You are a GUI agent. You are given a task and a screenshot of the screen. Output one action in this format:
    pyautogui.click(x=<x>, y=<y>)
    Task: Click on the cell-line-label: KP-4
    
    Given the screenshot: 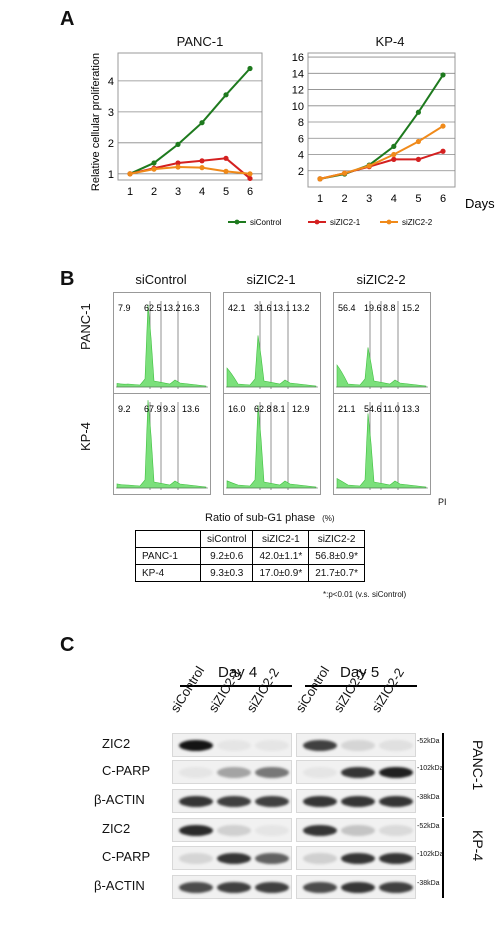 What is the action you would take?
    pyautogui.click(x=478, y=846)
    